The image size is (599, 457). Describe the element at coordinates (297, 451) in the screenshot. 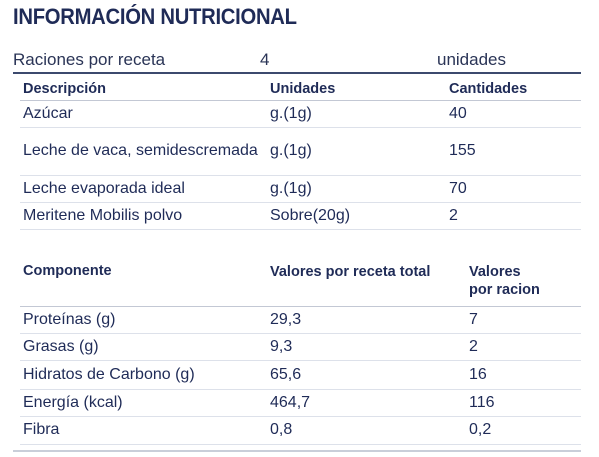

I see `bottom-divider` at that location.